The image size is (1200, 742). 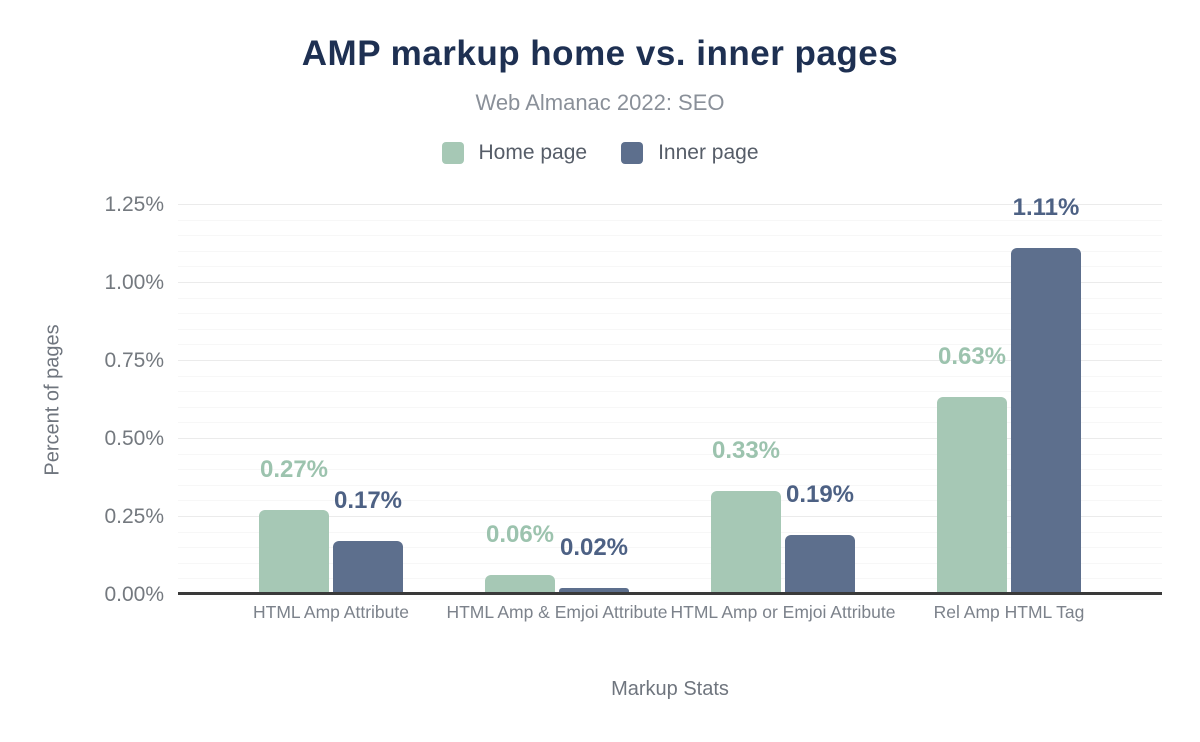 I want to click on legend-item-inner-page: Inner page, so click(x=690, y=153).